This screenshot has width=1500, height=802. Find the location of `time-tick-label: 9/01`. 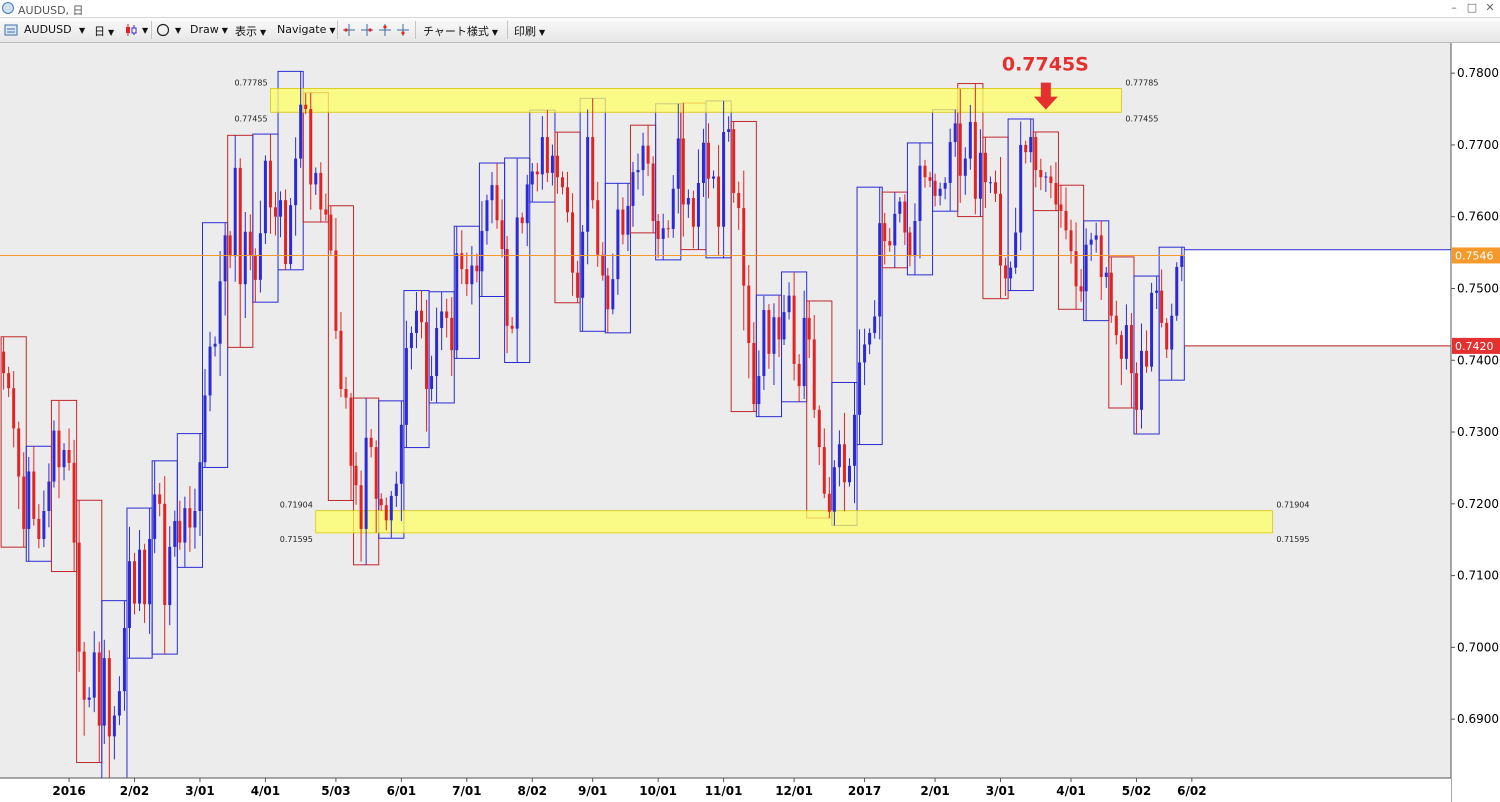

time-tick-label: 9/01 is located at coordinates (592, 791).